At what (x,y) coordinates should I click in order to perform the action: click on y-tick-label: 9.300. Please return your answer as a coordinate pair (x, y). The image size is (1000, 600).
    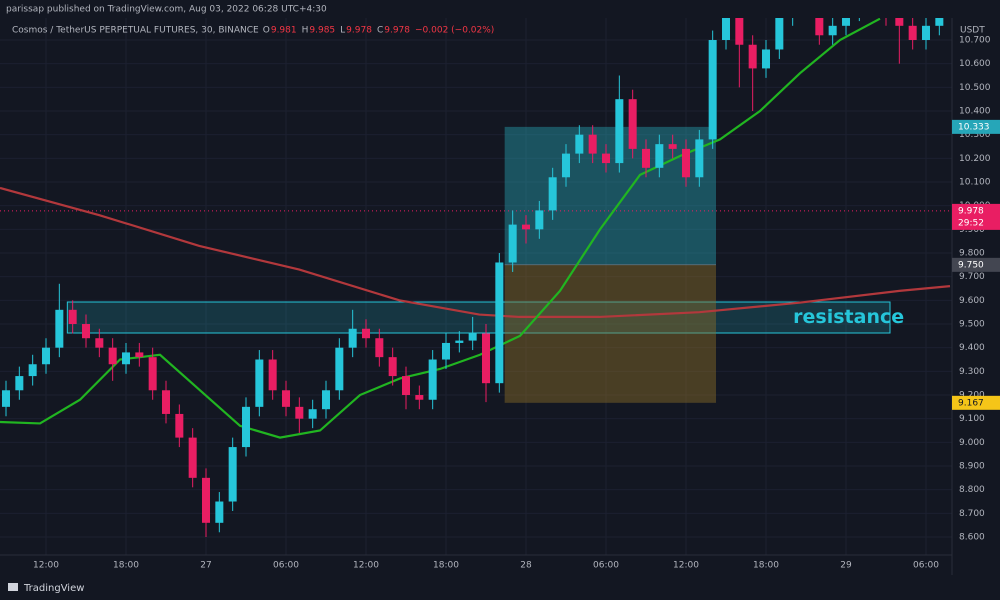
    Looking at the image, I should click on (972, 372).